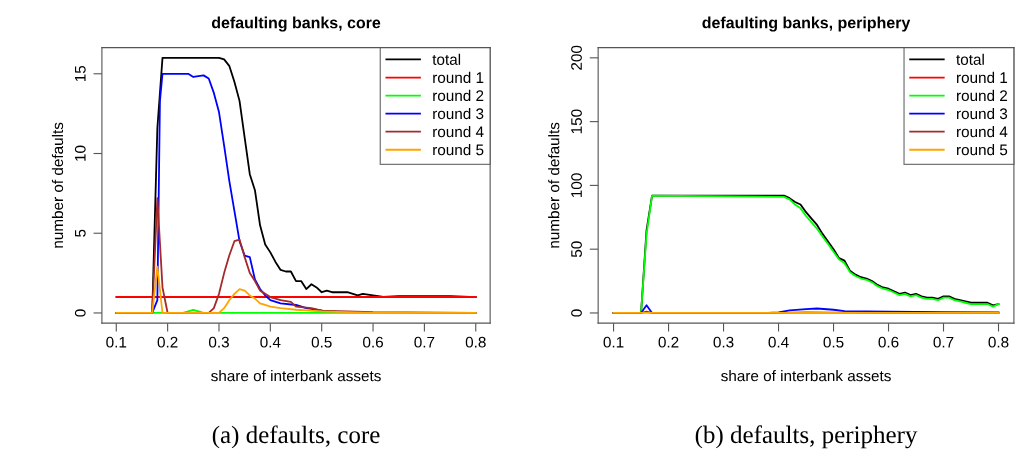 The height and width of the screenshot is (467, 1019). I want to click on chart-title: defaulting banks, core, so click(296, 24).